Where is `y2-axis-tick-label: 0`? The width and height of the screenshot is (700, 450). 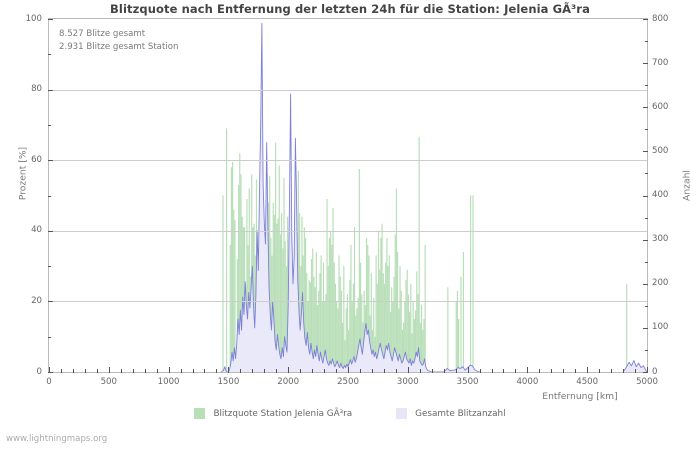
y2-axis-tick-label: 0 is located at coordinates (655, 371).